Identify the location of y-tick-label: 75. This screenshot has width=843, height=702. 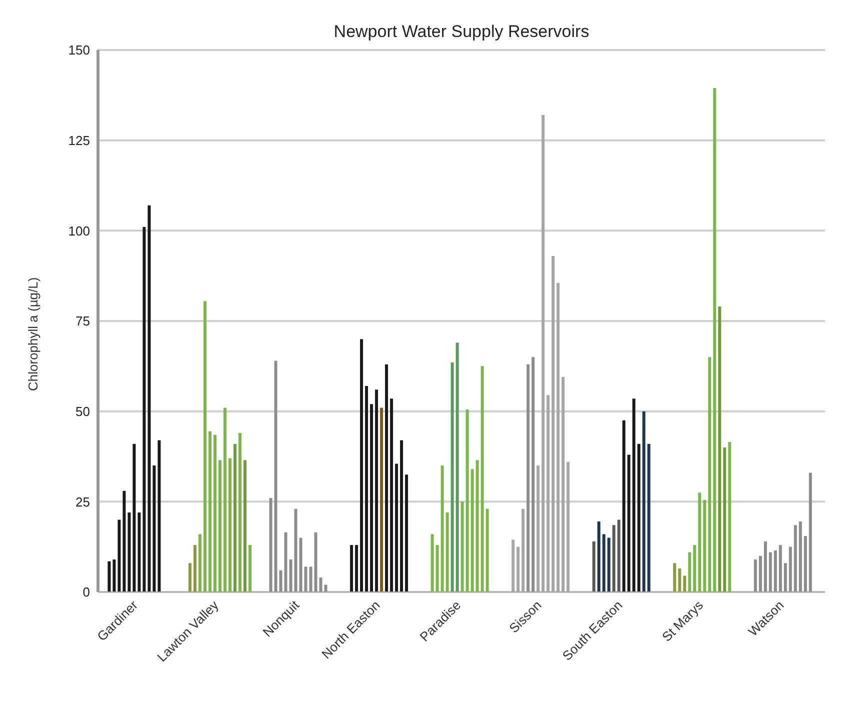
(83, 321).